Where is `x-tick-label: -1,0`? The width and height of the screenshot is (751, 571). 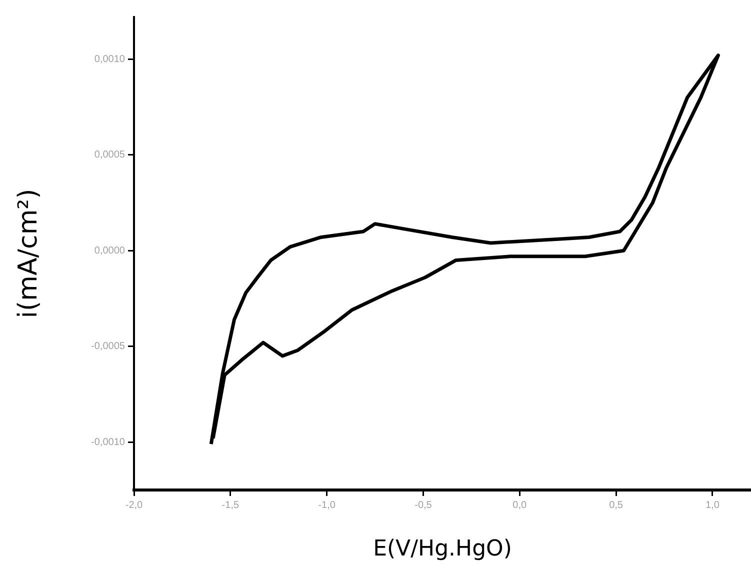 x-tick-label: -1,0 is located at coordinates (327, 505).